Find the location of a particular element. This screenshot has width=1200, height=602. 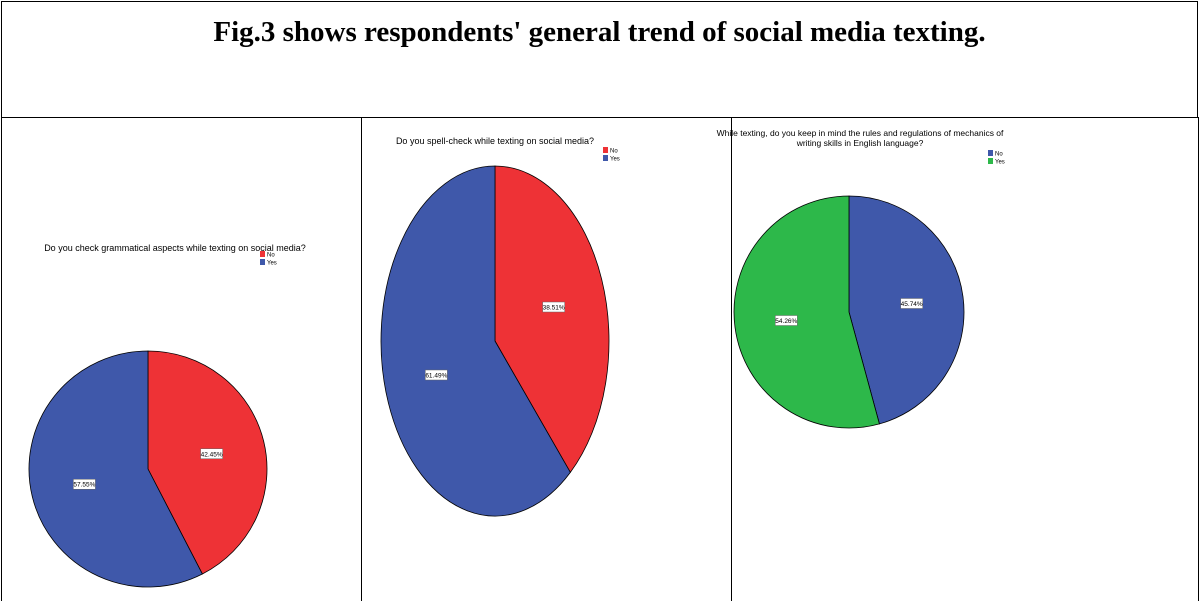

data-label: 54.26% is located at coordinates (786, 321).